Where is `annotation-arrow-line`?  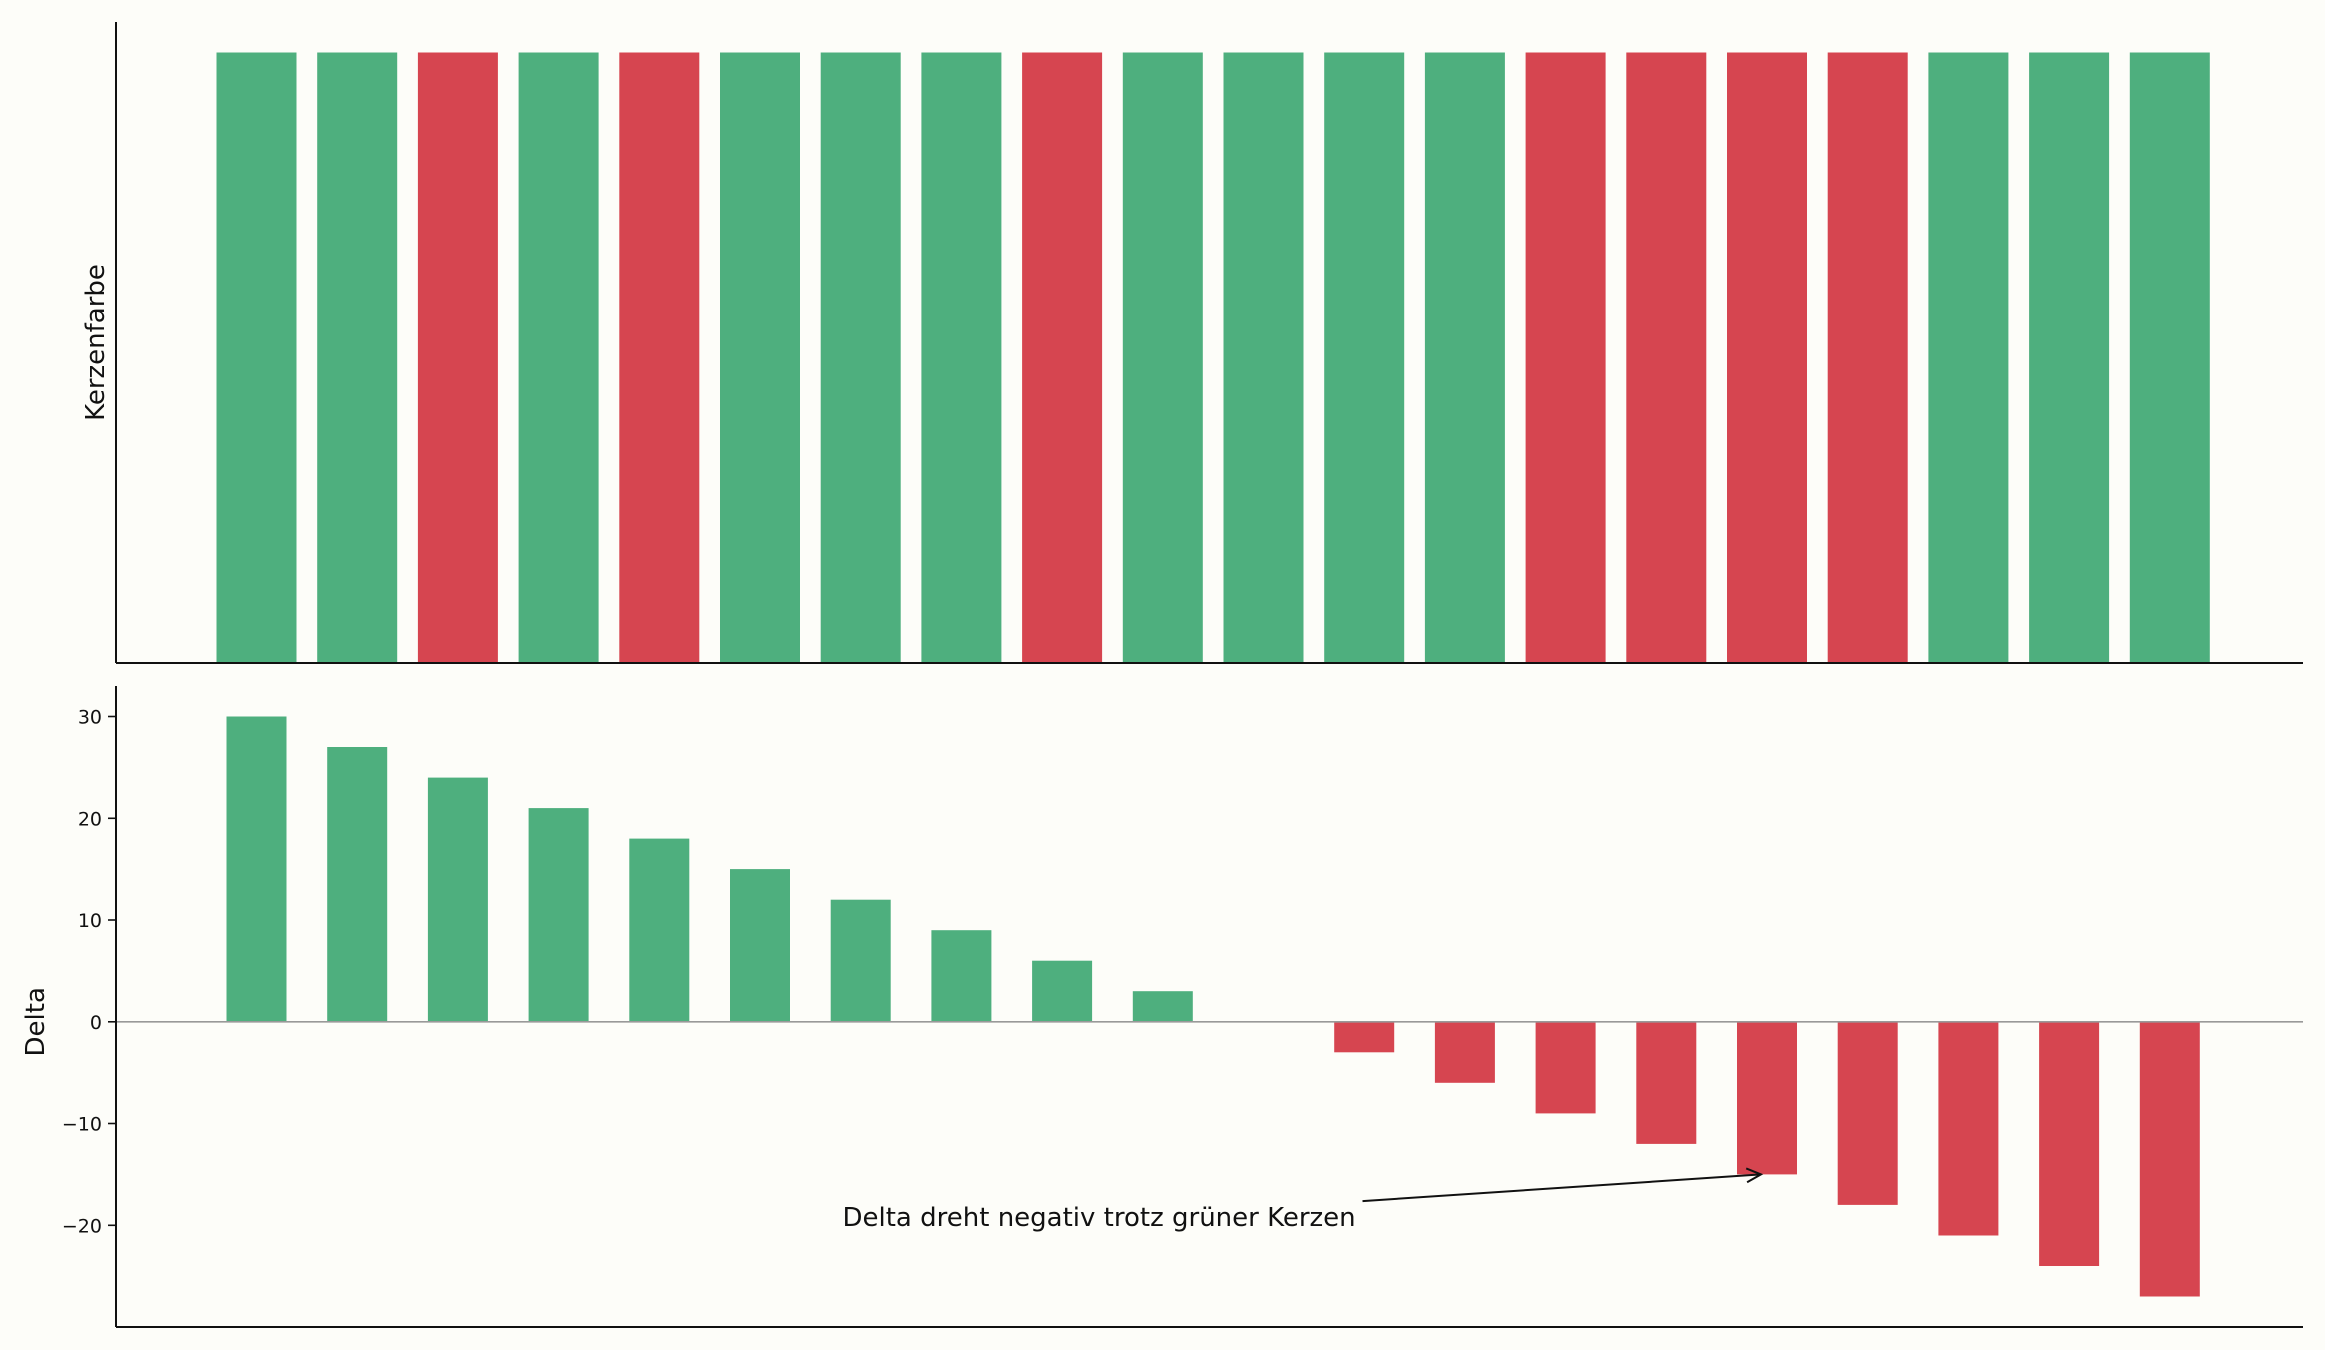
annotation-arrow-line is located at coordinates (1562, 1188).